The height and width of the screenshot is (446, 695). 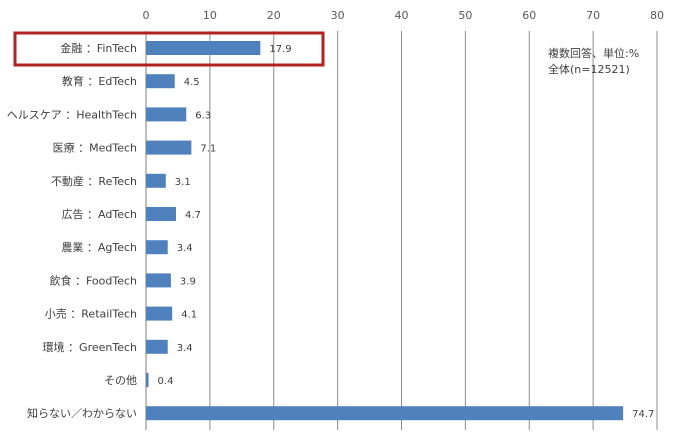 I want to click on category-label-6: 農業 ：AgTech, so click(x=99, y=247).